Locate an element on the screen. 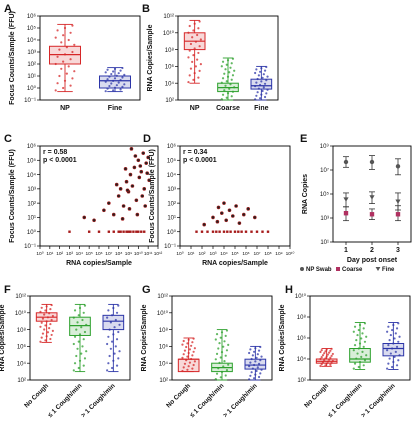 The width and height of the screenshot is (420, 440). y-tick-label: 10⁰ is located at coordinates (32, 88).